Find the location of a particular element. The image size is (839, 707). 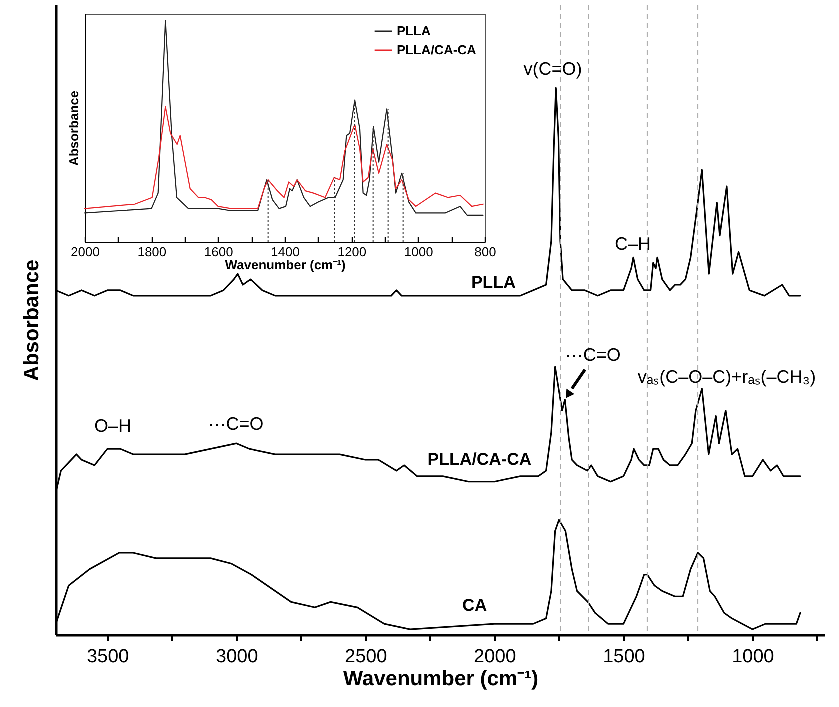

x-tick-label: 1800 is located at coordinates (152, 252).